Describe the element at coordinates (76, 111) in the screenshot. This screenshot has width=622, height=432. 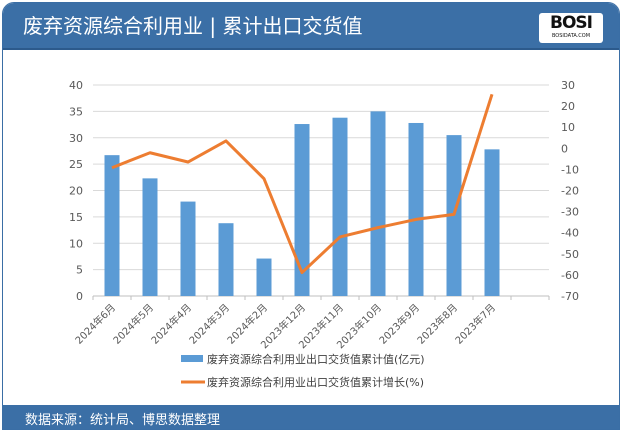
I see `left-tick-label: 35` at that location.